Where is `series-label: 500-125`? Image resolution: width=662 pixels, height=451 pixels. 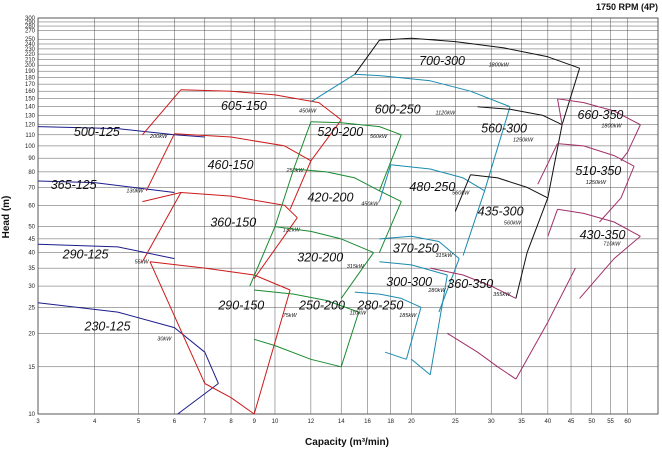 series-label: 500-125 is located at coordinates (97, 132).